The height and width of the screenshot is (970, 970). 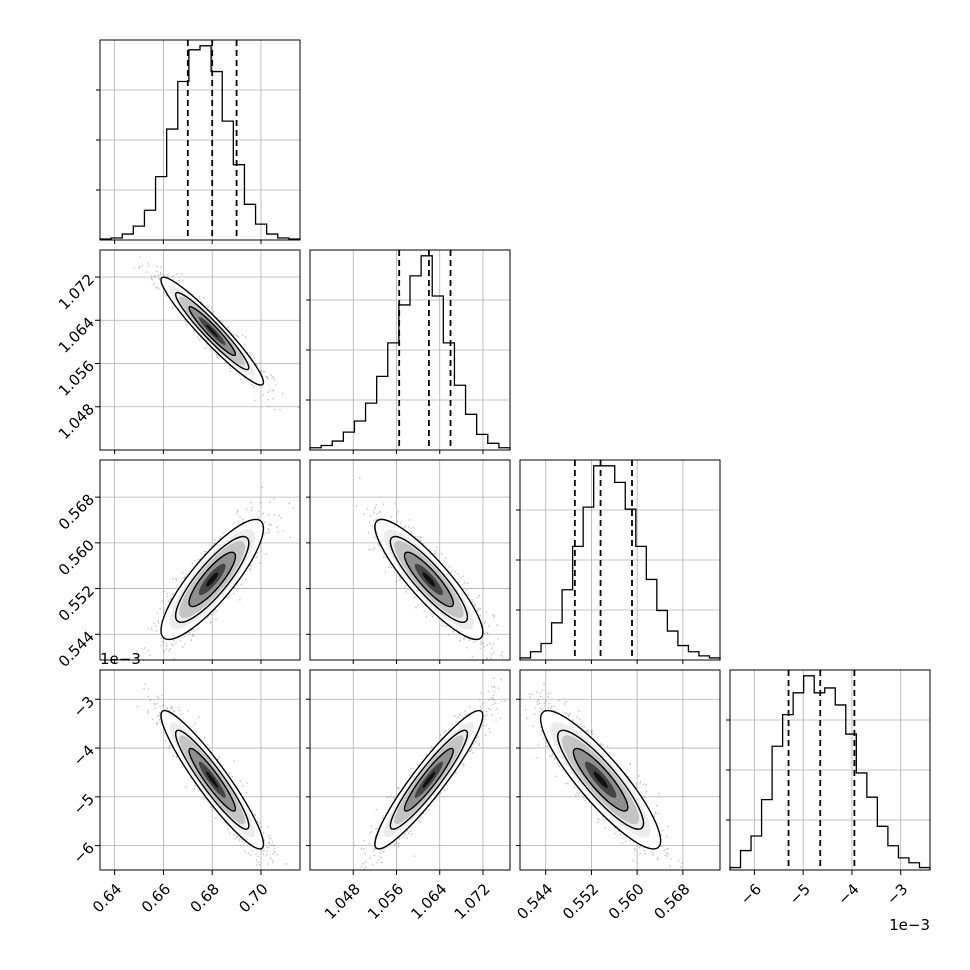 I want to click on y-offset-label: 1e−3, so click(x=120, y=659).